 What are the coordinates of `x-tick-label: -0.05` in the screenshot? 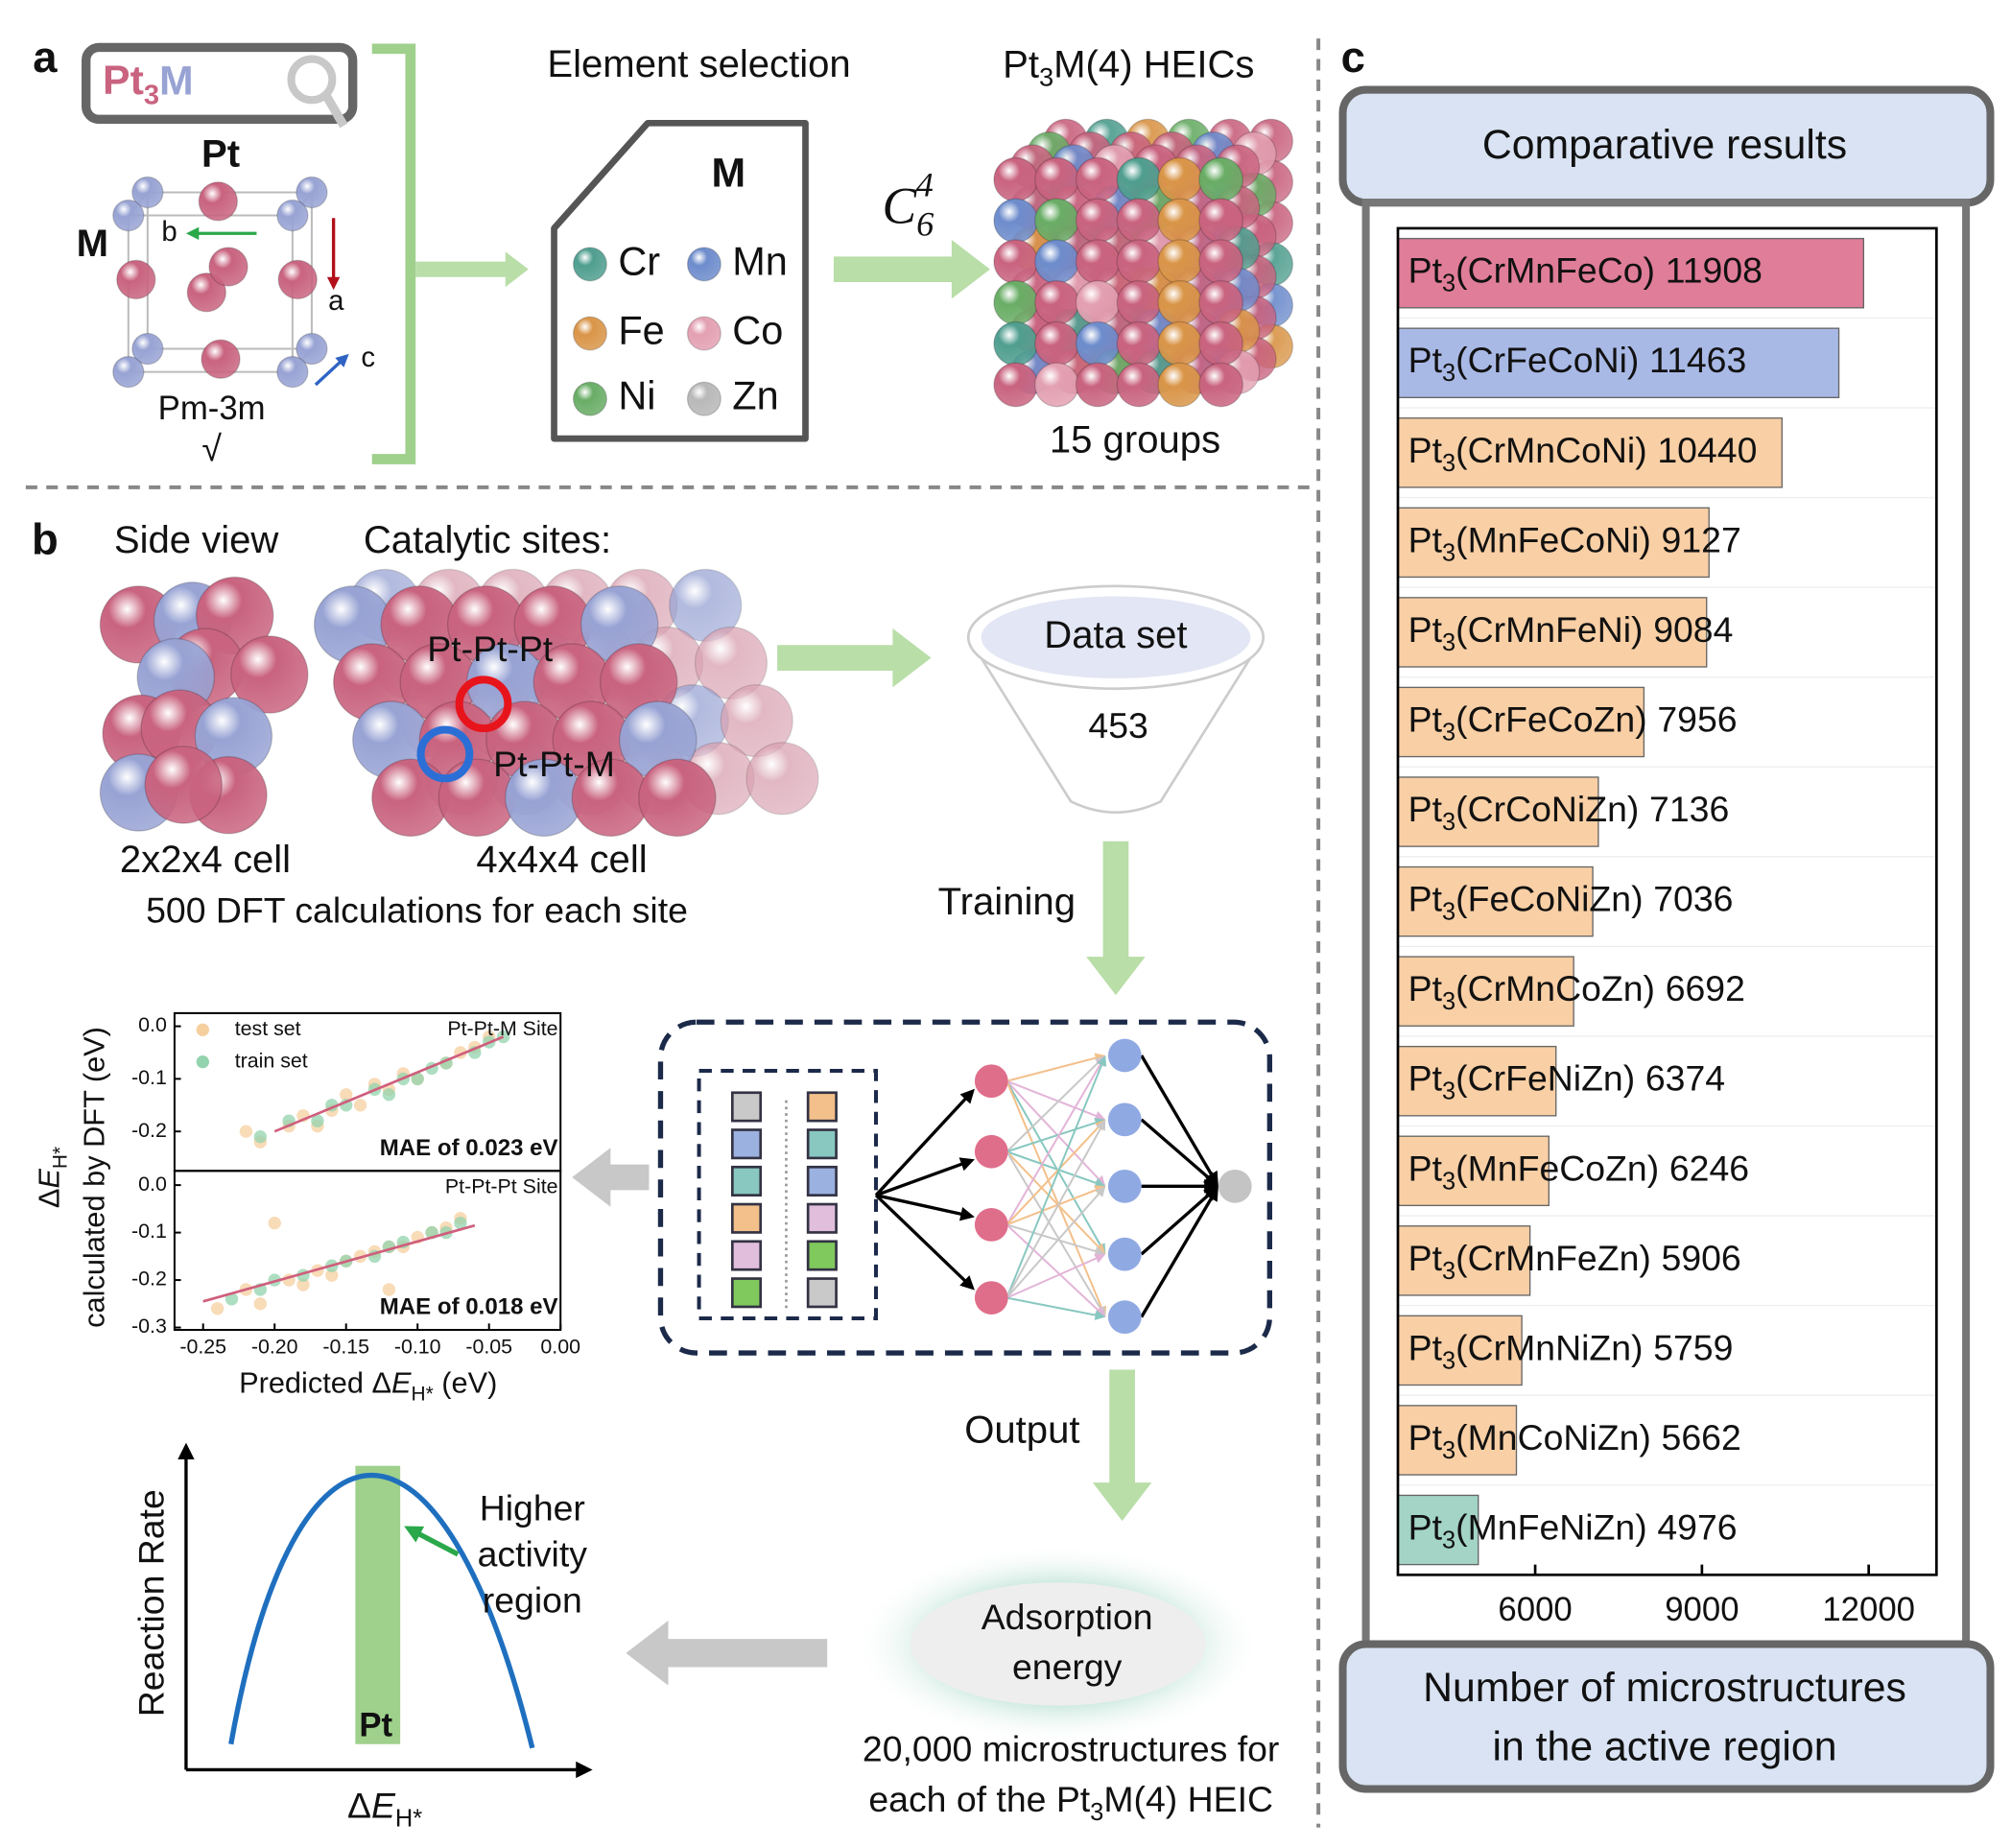 It's located at (488, 1346).